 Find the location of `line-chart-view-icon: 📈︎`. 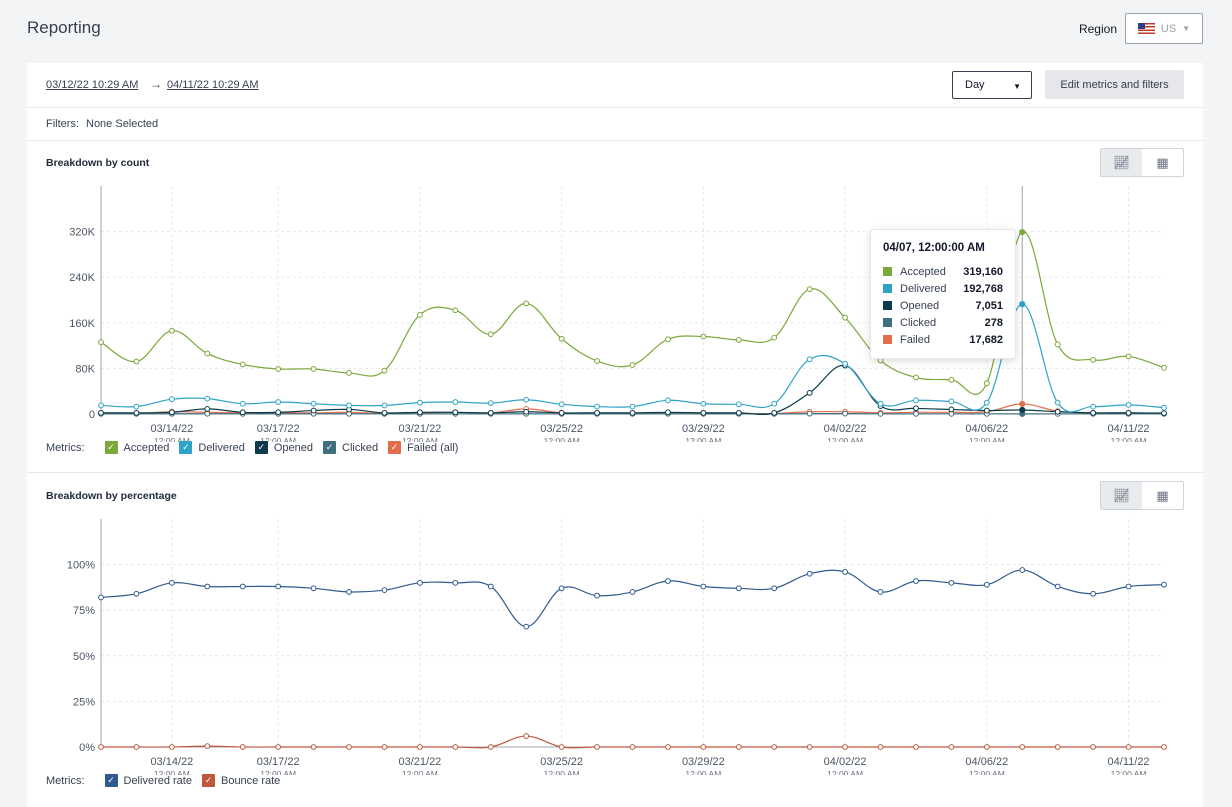

line-chart-view-icon: 📈︎ is located at coordinates (1121, 495).